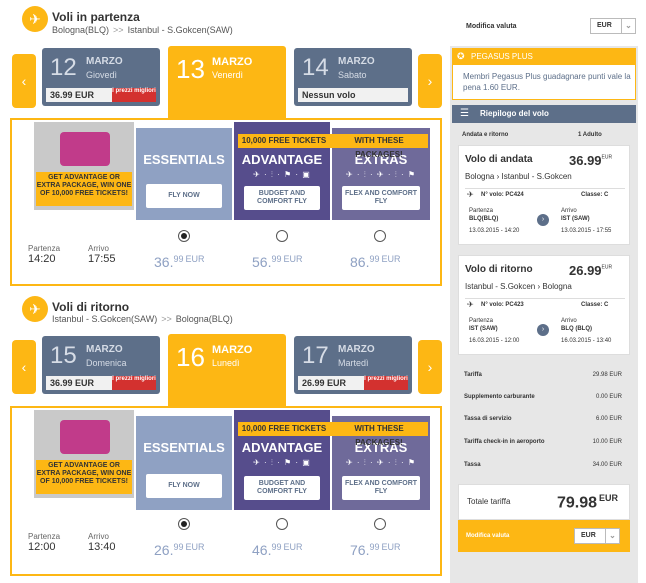 Image resolution: width=646 pixels, height=583 pixels. I want to click on gift-box-icon, so click(85, 149).